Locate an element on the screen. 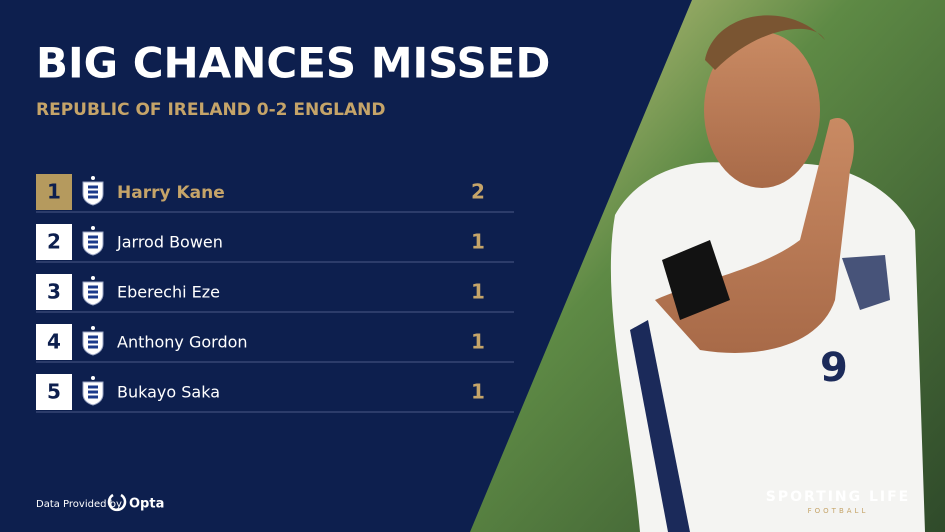  opta-logo is located at coordinates (117, 502).